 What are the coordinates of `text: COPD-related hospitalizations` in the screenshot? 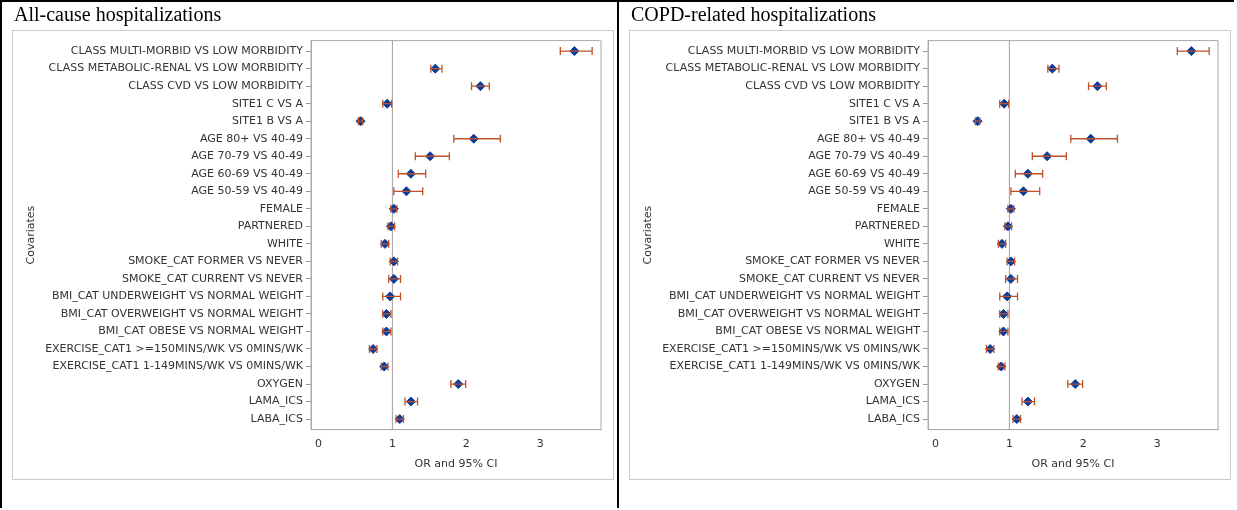 It's located at (753, 14).